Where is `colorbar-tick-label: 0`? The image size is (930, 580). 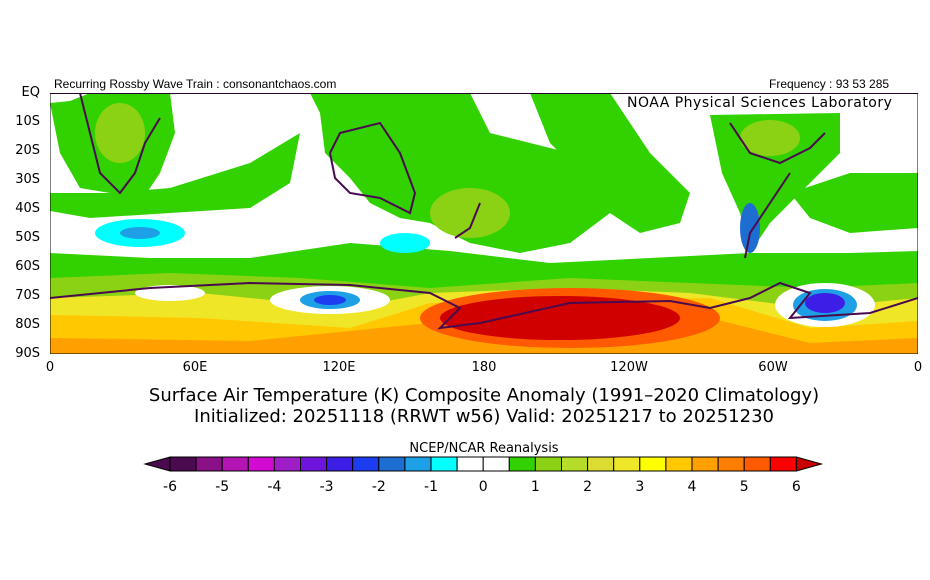 colorbar-tick-label: 0 is located at coordinates (483, 487).